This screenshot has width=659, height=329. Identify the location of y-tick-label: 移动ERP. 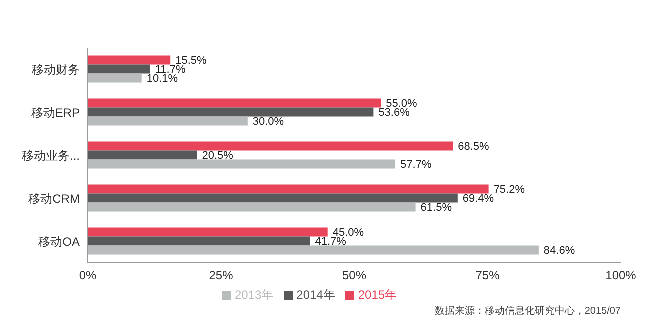
(55, 113).